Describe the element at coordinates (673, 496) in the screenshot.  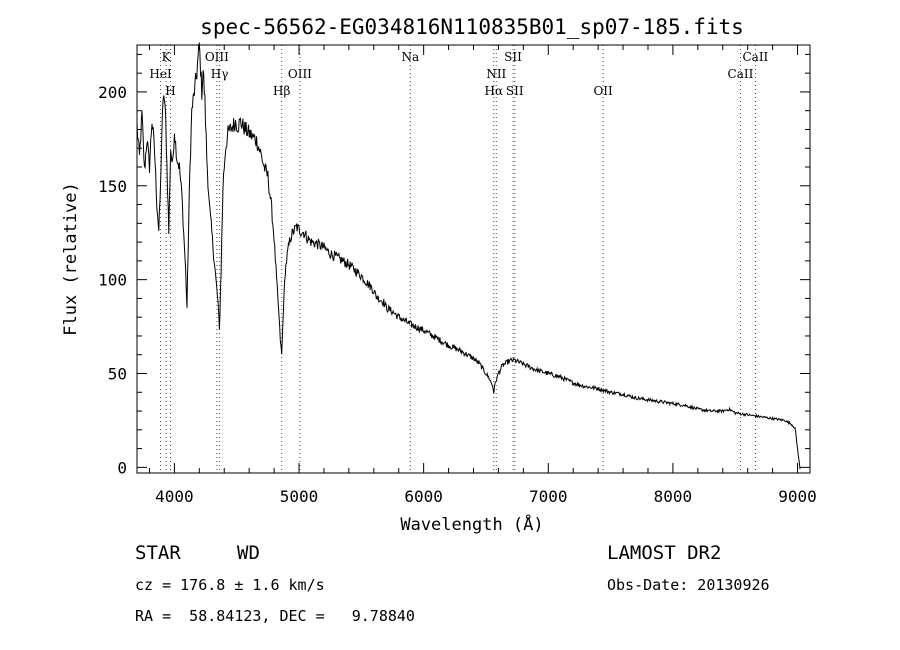
I see `x-tick-label: 8000` at that location.